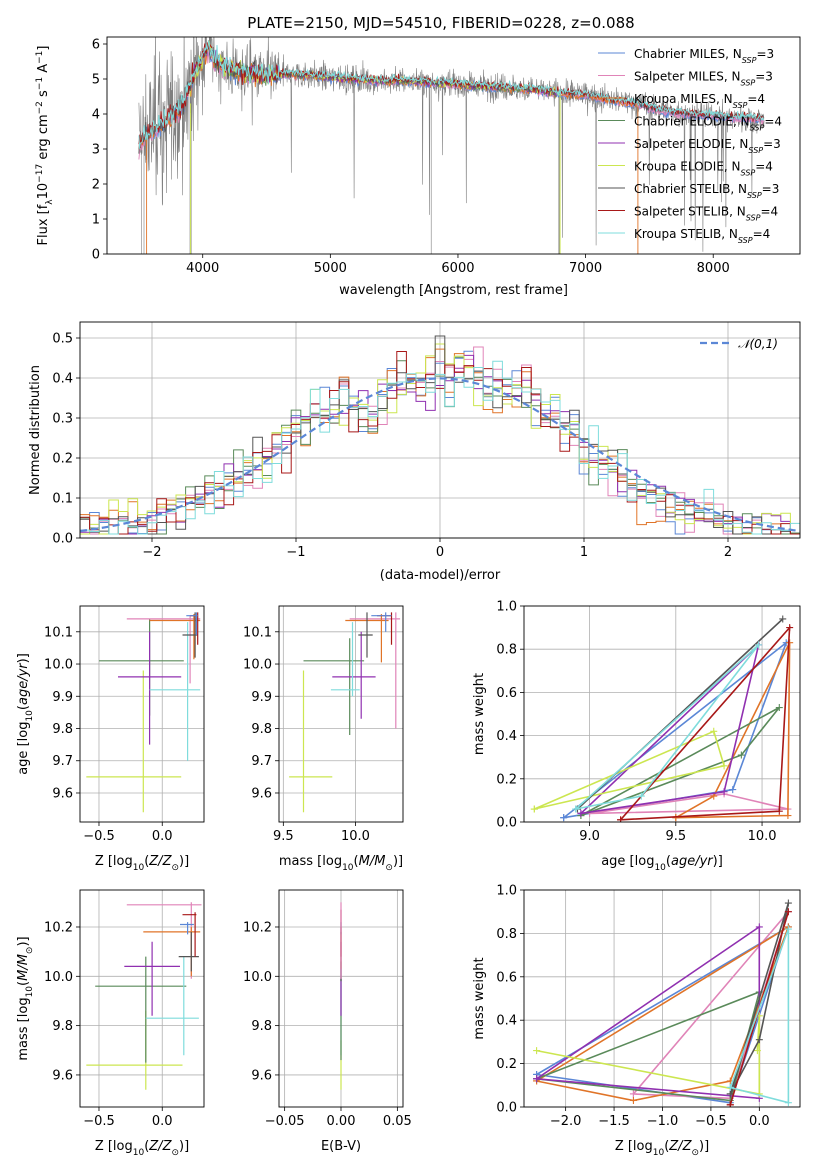 The width and height of the screenshot is (819, 1170). What do you see at coordinates (506, 1108) in the screenshot?
I see `y-tick-label: 0.0` at bounding box center [506, 1108].